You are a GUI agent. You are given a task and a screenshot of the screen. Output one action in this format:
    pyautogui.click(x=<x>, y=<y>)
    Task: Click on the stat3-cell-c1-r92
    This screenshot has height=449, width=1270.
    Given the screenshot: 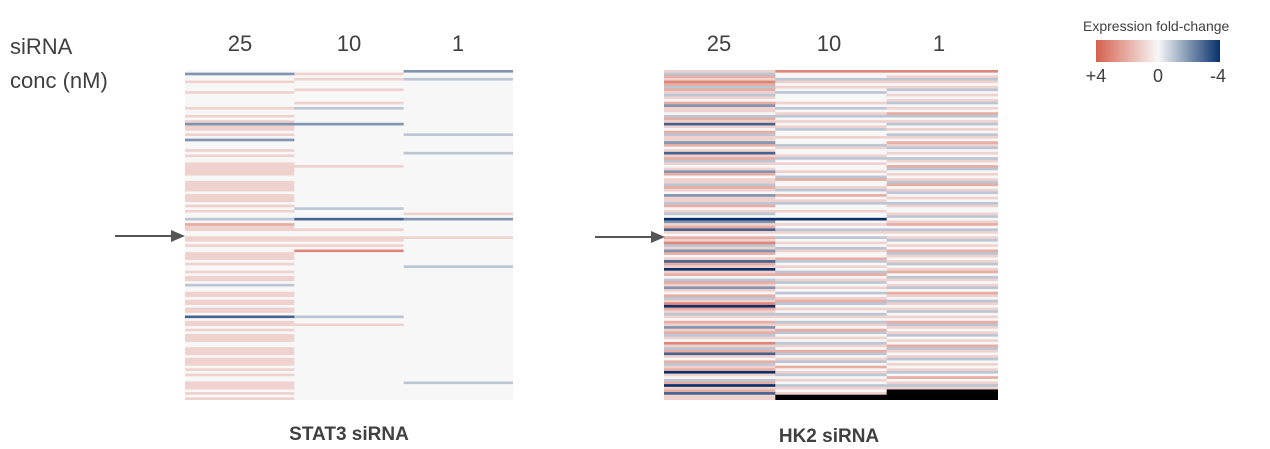 What is the action you would take?
    pyautogui.click(x=458, y=314)
    